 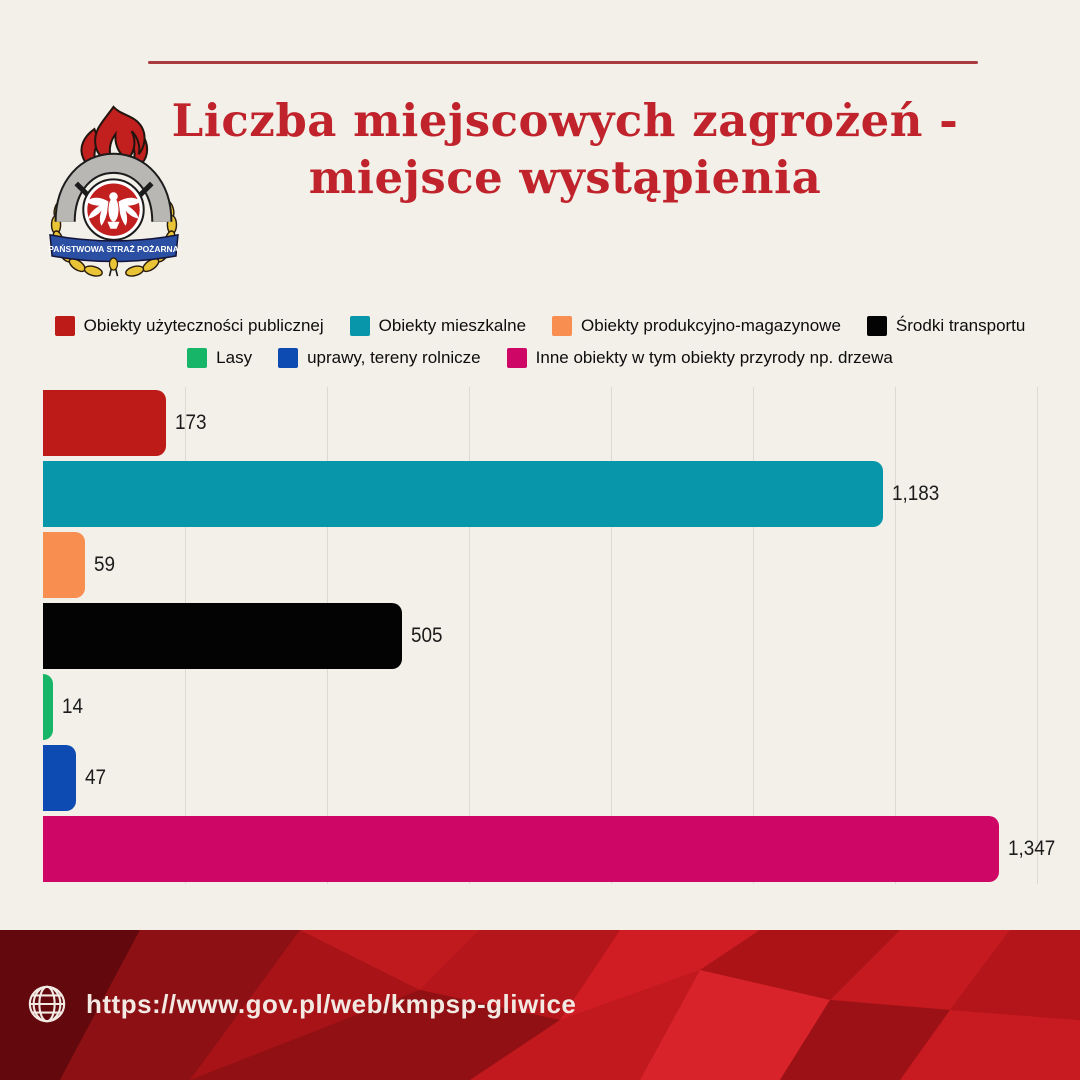 I want to click on bar-row: 14, so click(x=540, y=706).